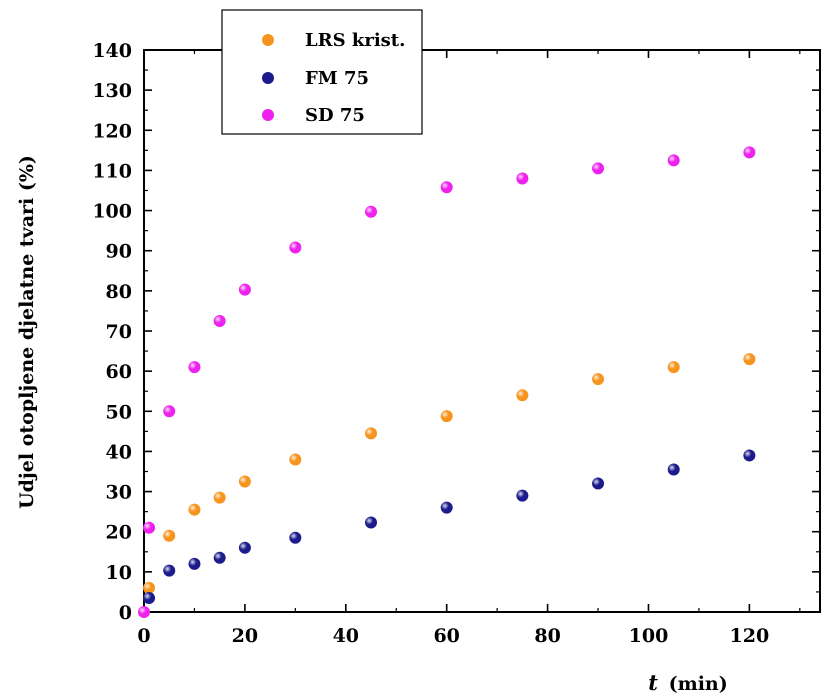  Describe the element at coordinates (268, 78) in the screenshot. I see `legend-marker-fm75` at that location.